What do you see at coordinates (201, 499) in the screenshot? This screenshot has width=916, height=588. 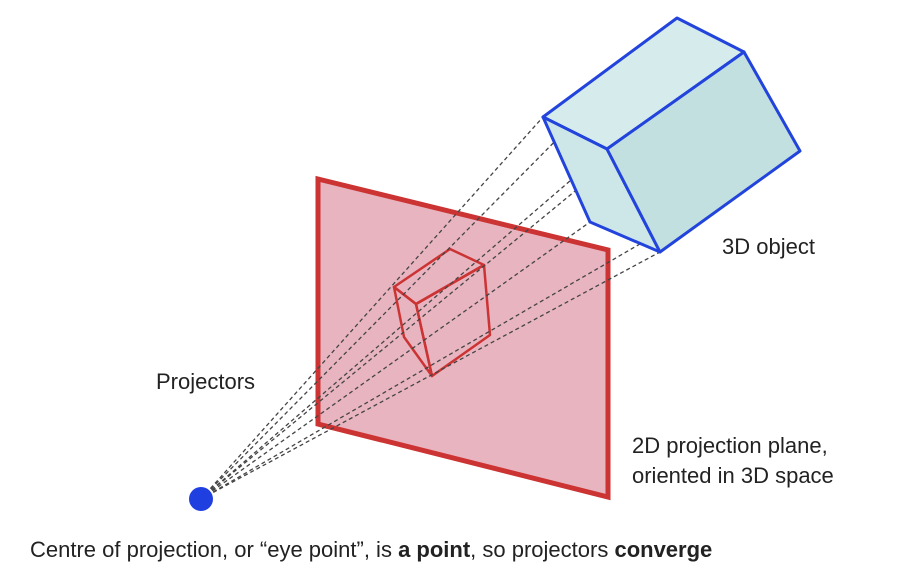 I see `eye-point` at bounding box center [201, 499].